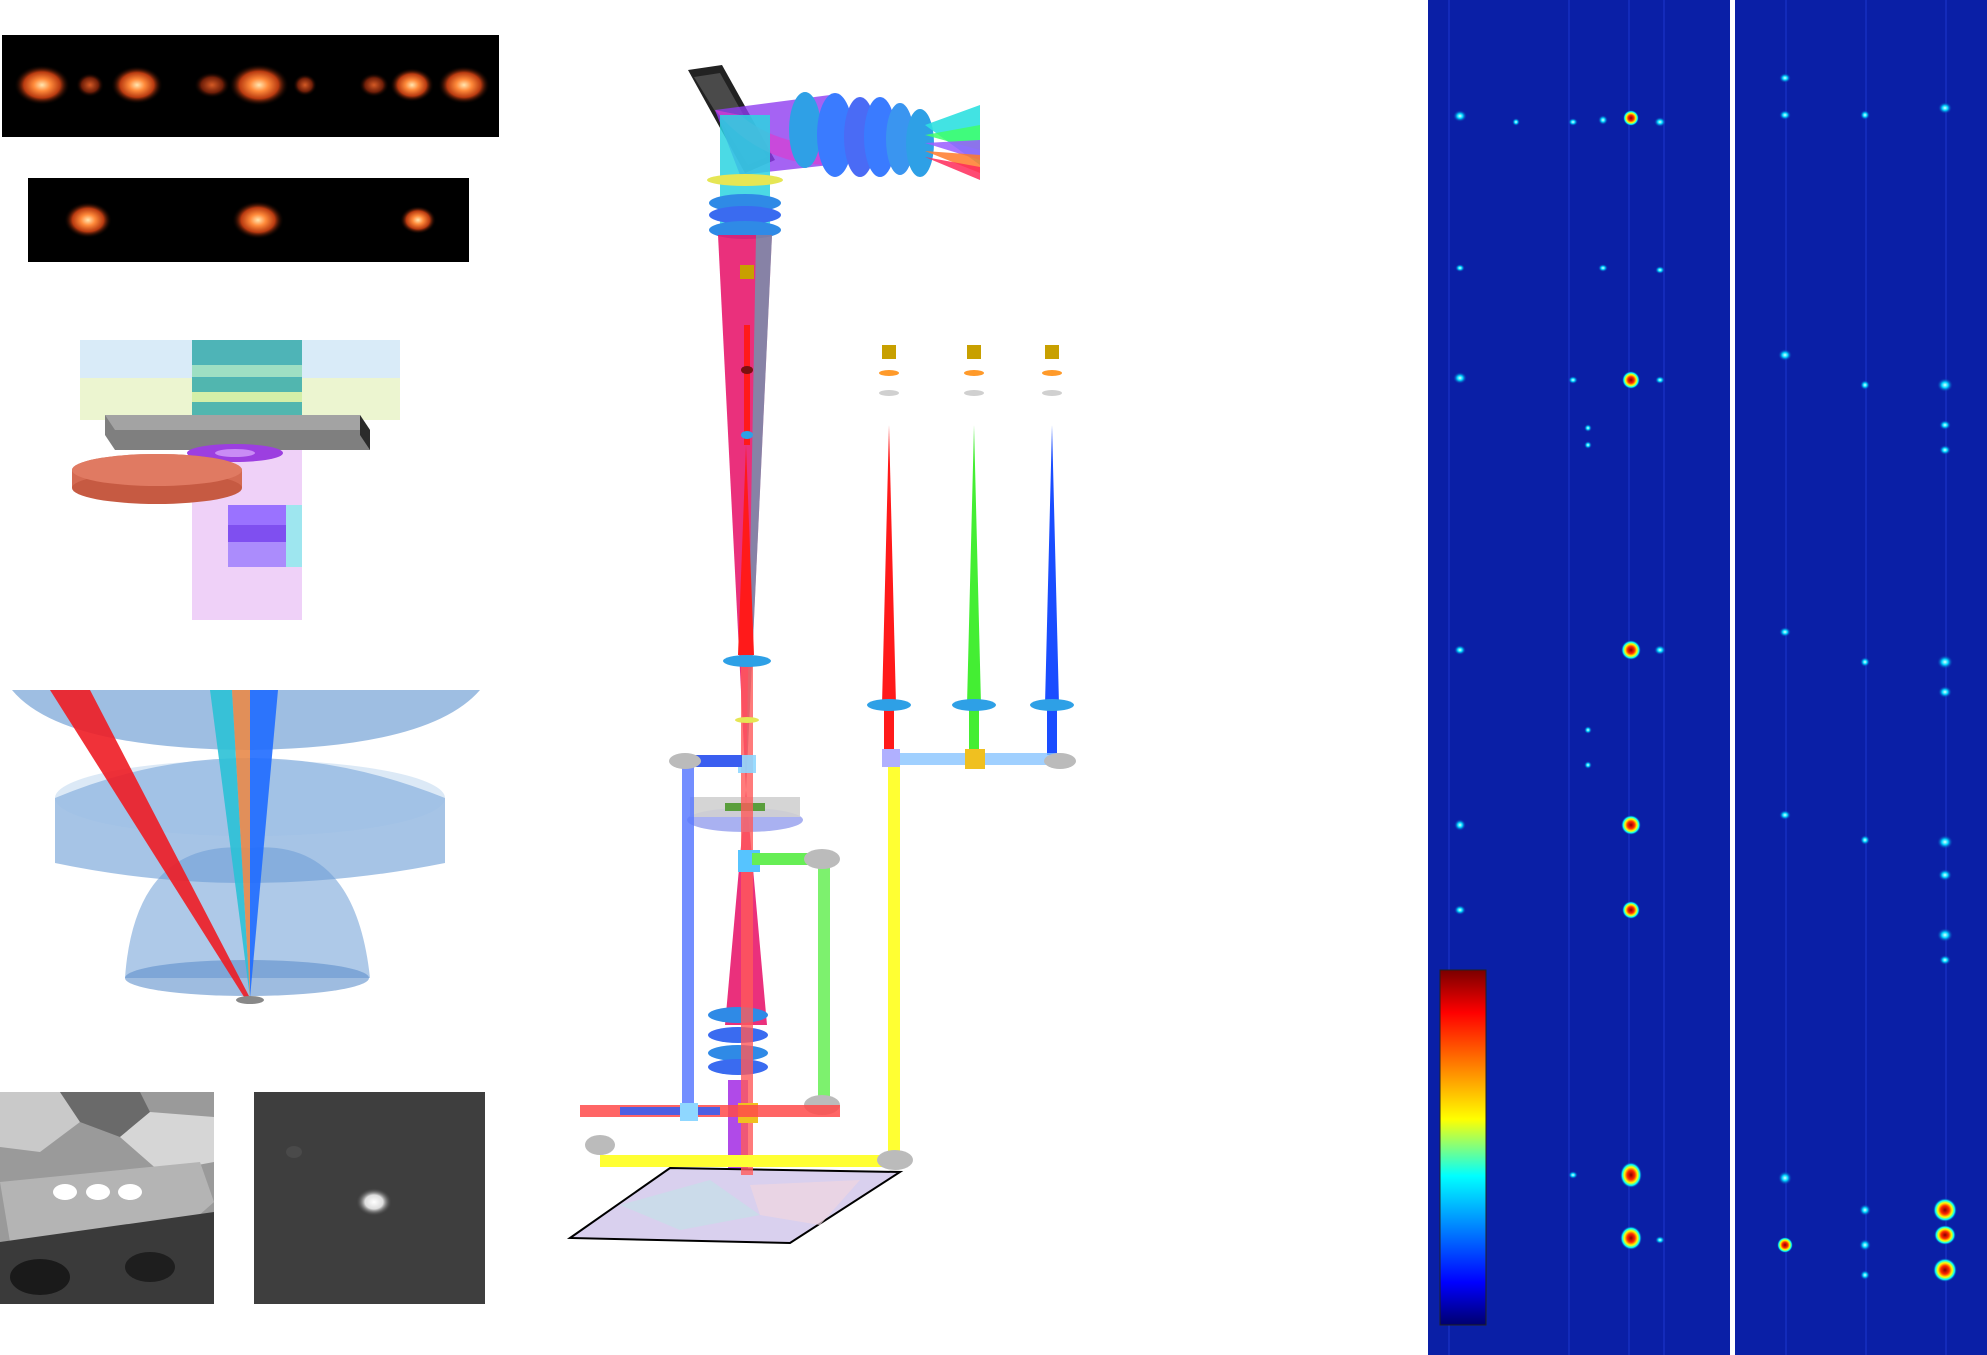  What do you see at coordinates (747, 385) in the screenshot?
I see `red-beam-line` at bounding box center [747, 385].